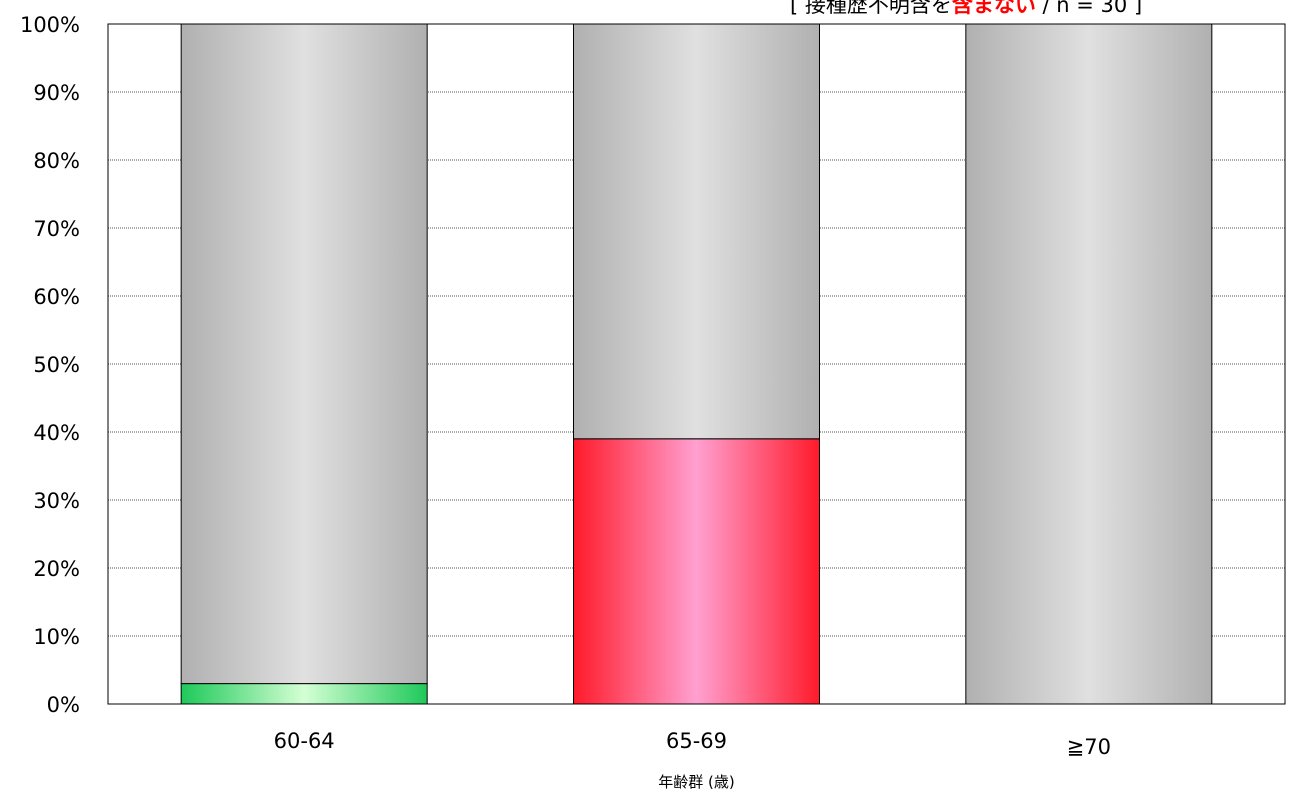 This screenshot has height=792, width=1295. I want to click on x-tick-label: 65-69, so click(696, 741).